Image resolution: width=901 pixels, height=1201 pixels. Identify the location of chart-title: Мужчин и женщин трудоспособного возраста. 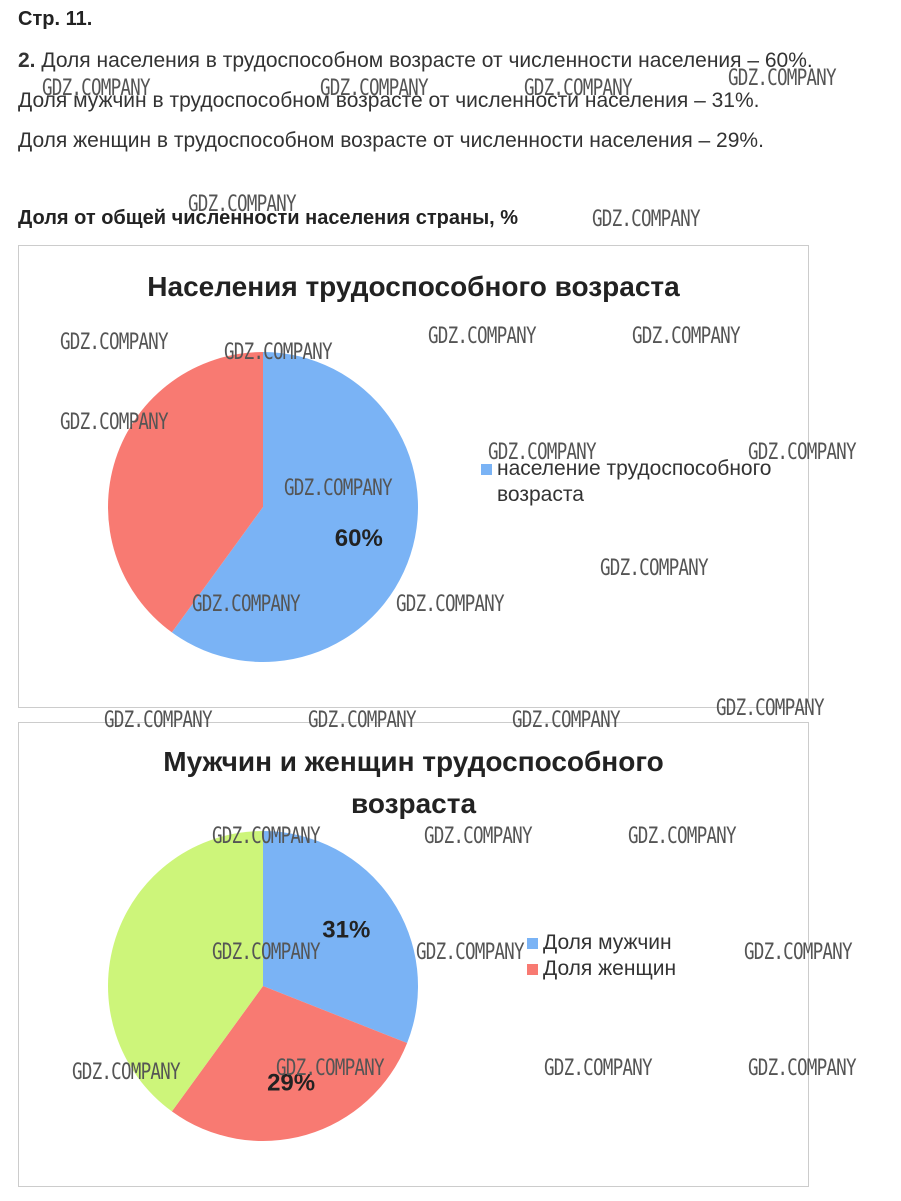
(413, 782).